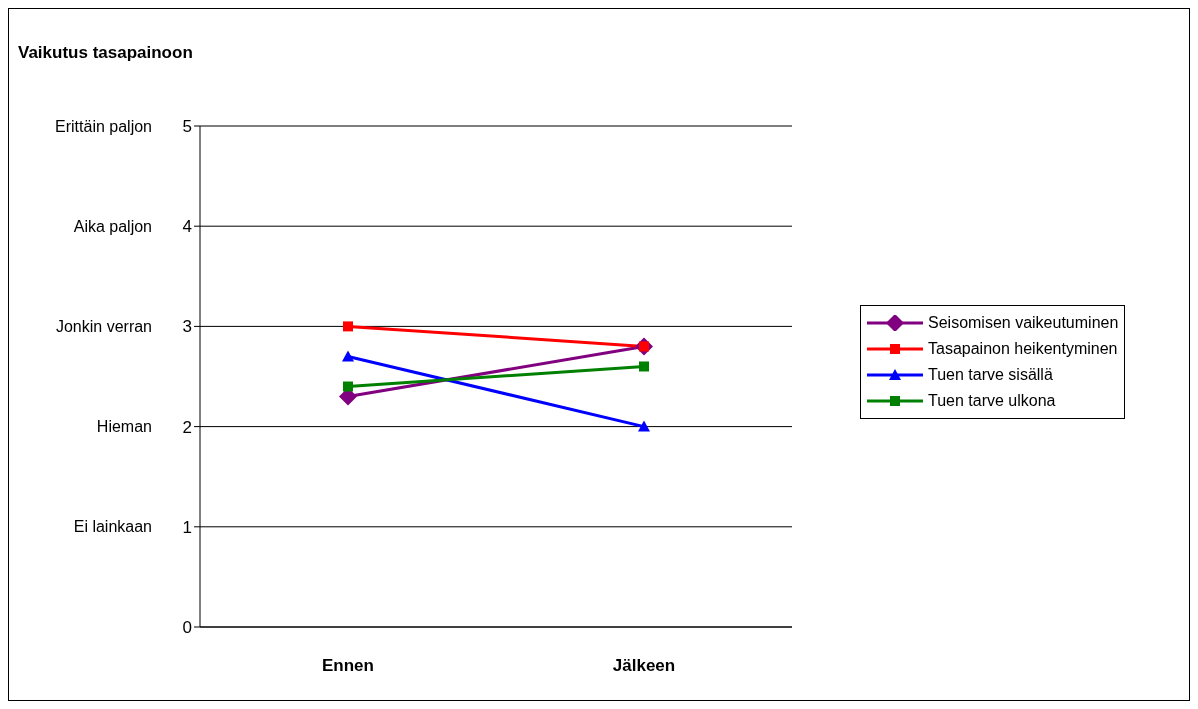 This screenshot has width=1198, height=709. What do you see at coordinates (187, 227) in the screenshot?
I see `y-tick-label: 4` at bounding box center [187, 227].